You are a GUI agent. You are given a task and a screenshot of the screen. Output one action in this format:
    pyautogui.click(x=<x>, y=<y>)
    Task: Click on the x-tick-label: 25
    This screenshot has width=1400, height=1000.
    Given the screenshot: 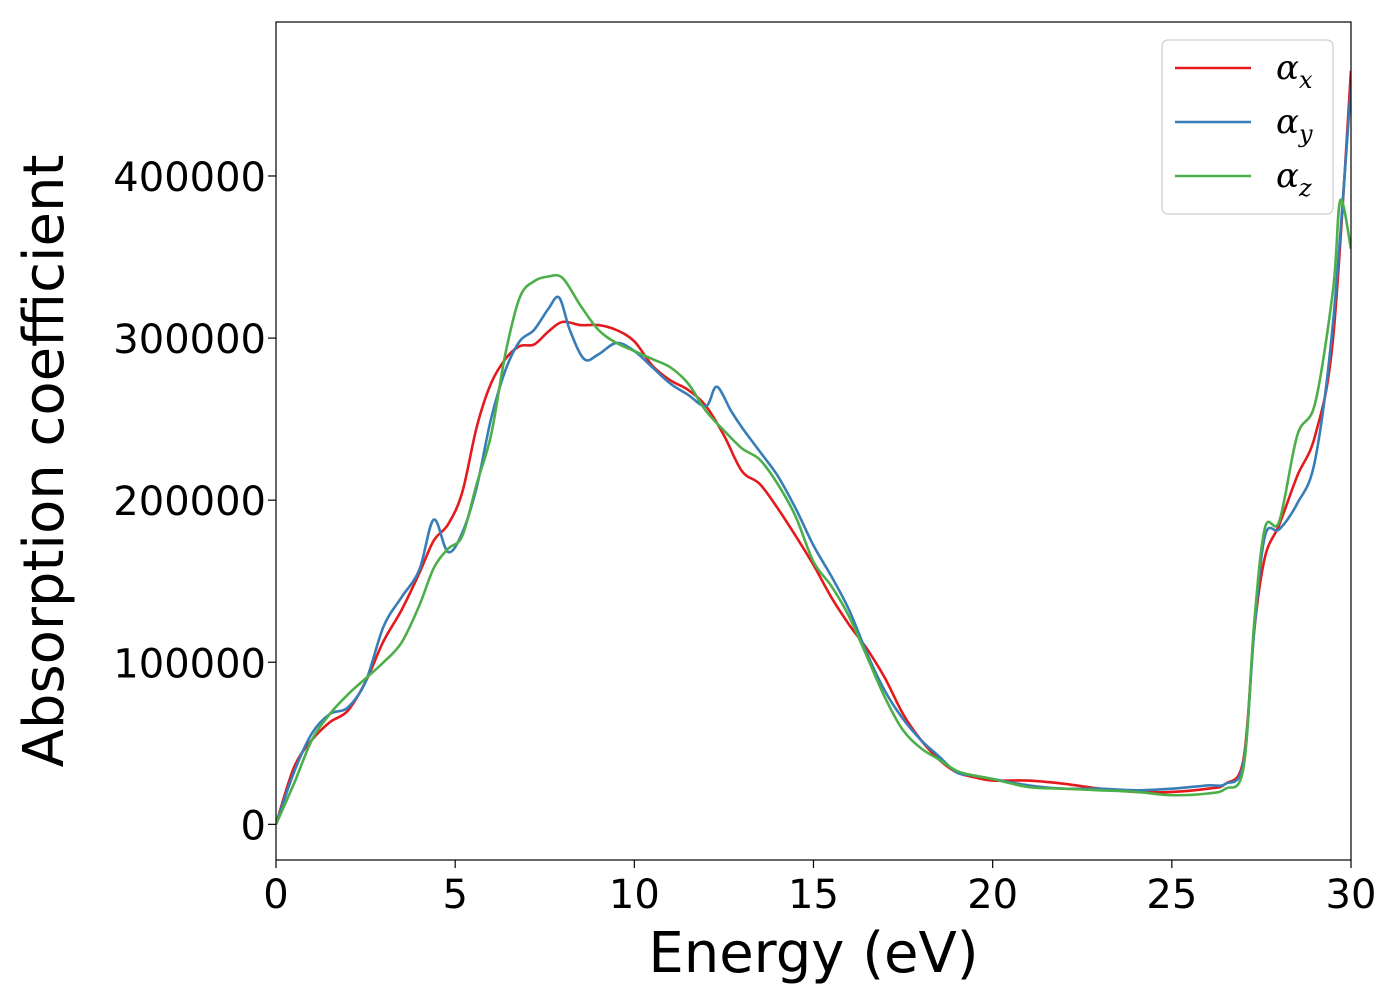 What is the action you would take?
    pyautogui.click(x=1171, y=895)
    